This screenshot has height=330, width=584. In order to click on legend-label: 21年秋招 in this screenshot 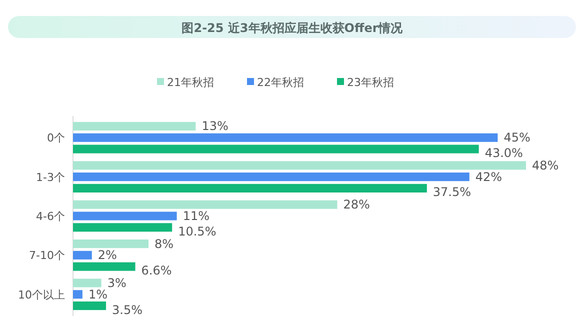, I will do `click(190, 82)`.